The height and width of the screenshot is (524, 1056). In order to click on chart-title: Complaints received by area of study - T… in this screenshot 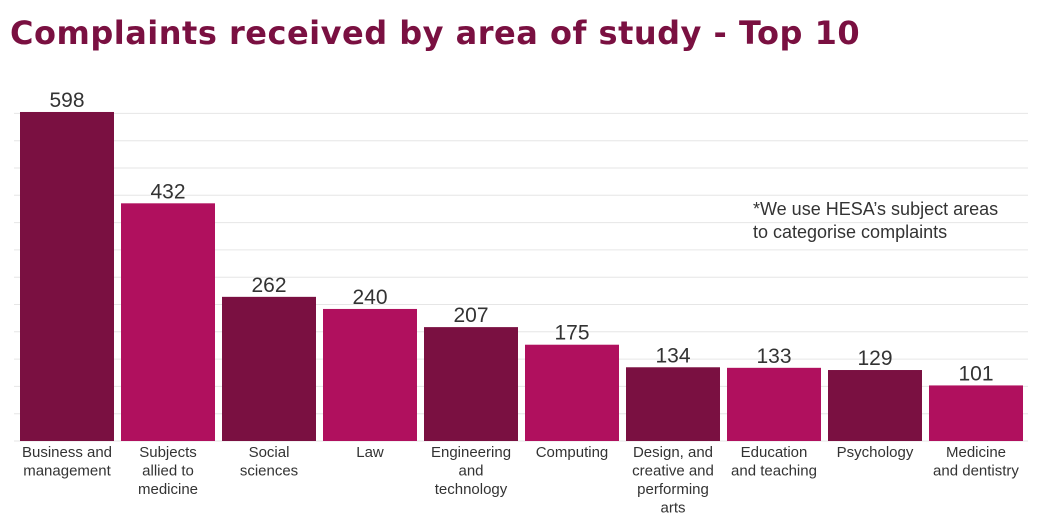, I will do `click(435, 33)`.